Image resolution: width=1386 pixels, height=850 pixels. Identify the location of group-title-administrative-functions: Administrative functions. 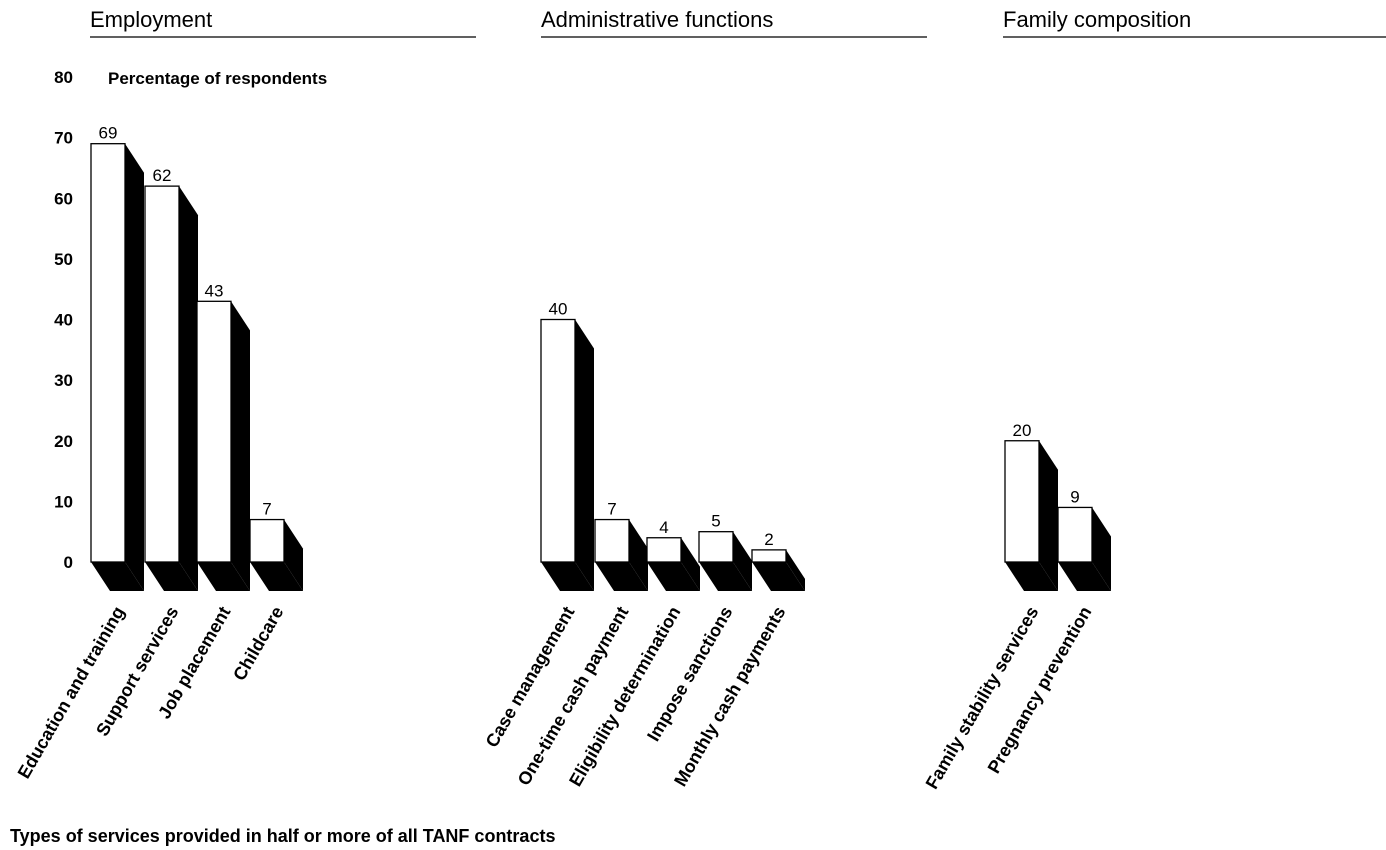
(657, 19).